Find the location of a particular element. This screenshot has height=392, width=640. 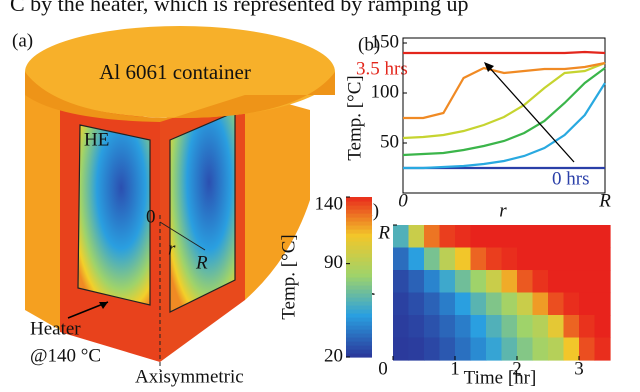

annotation-arrow is located at coordinates (531, 114).